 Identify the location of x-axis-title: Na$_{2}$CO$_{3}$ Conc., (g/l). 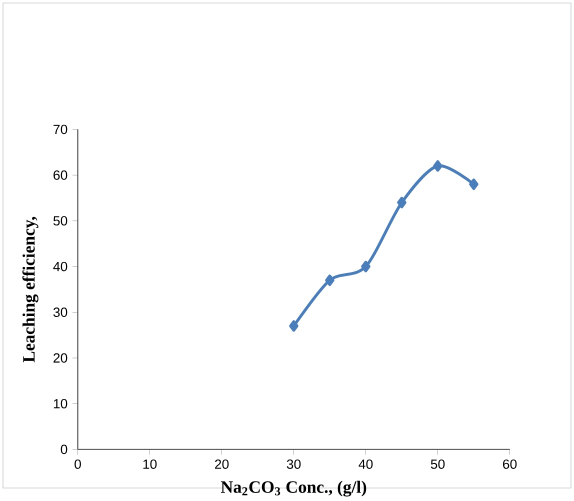
(293, 488).